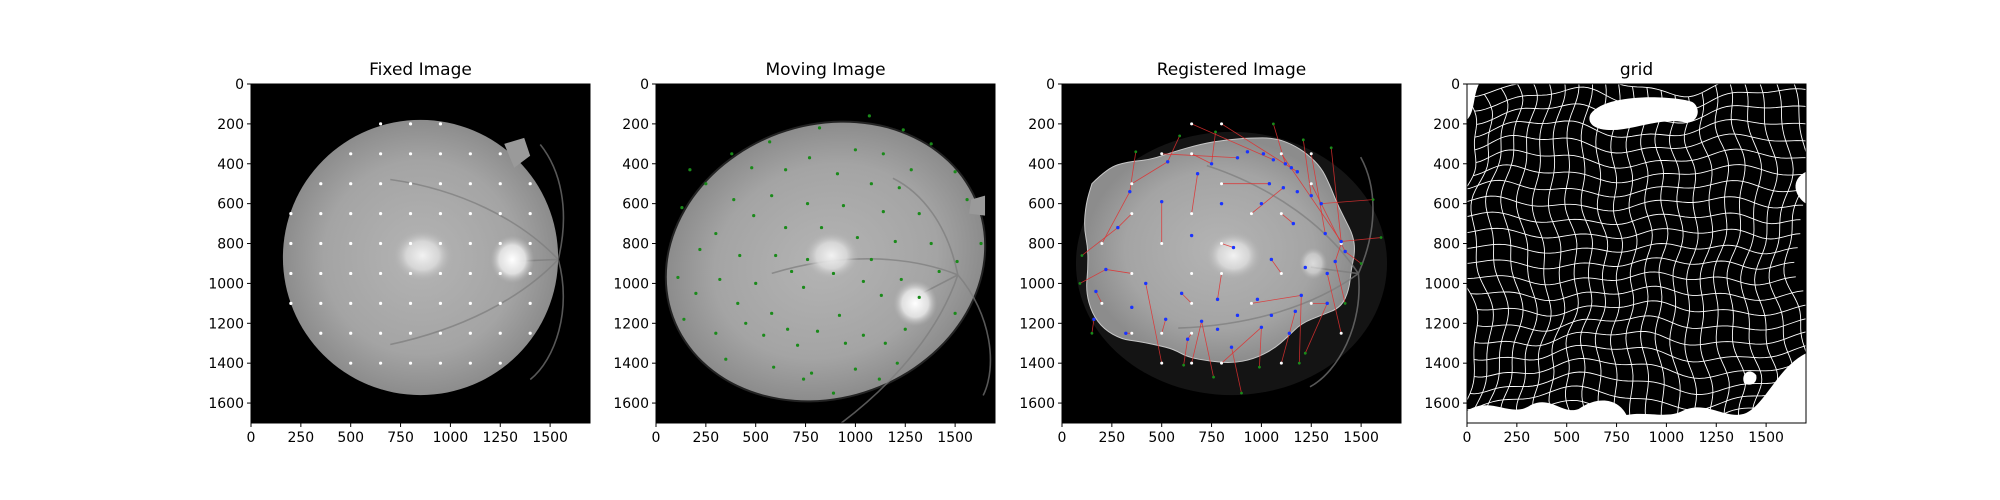 This screenshot has width=2000, height=500. Describe the element at coordinates (915, 303) in the screenshot. I see `optic-disc` at that location.